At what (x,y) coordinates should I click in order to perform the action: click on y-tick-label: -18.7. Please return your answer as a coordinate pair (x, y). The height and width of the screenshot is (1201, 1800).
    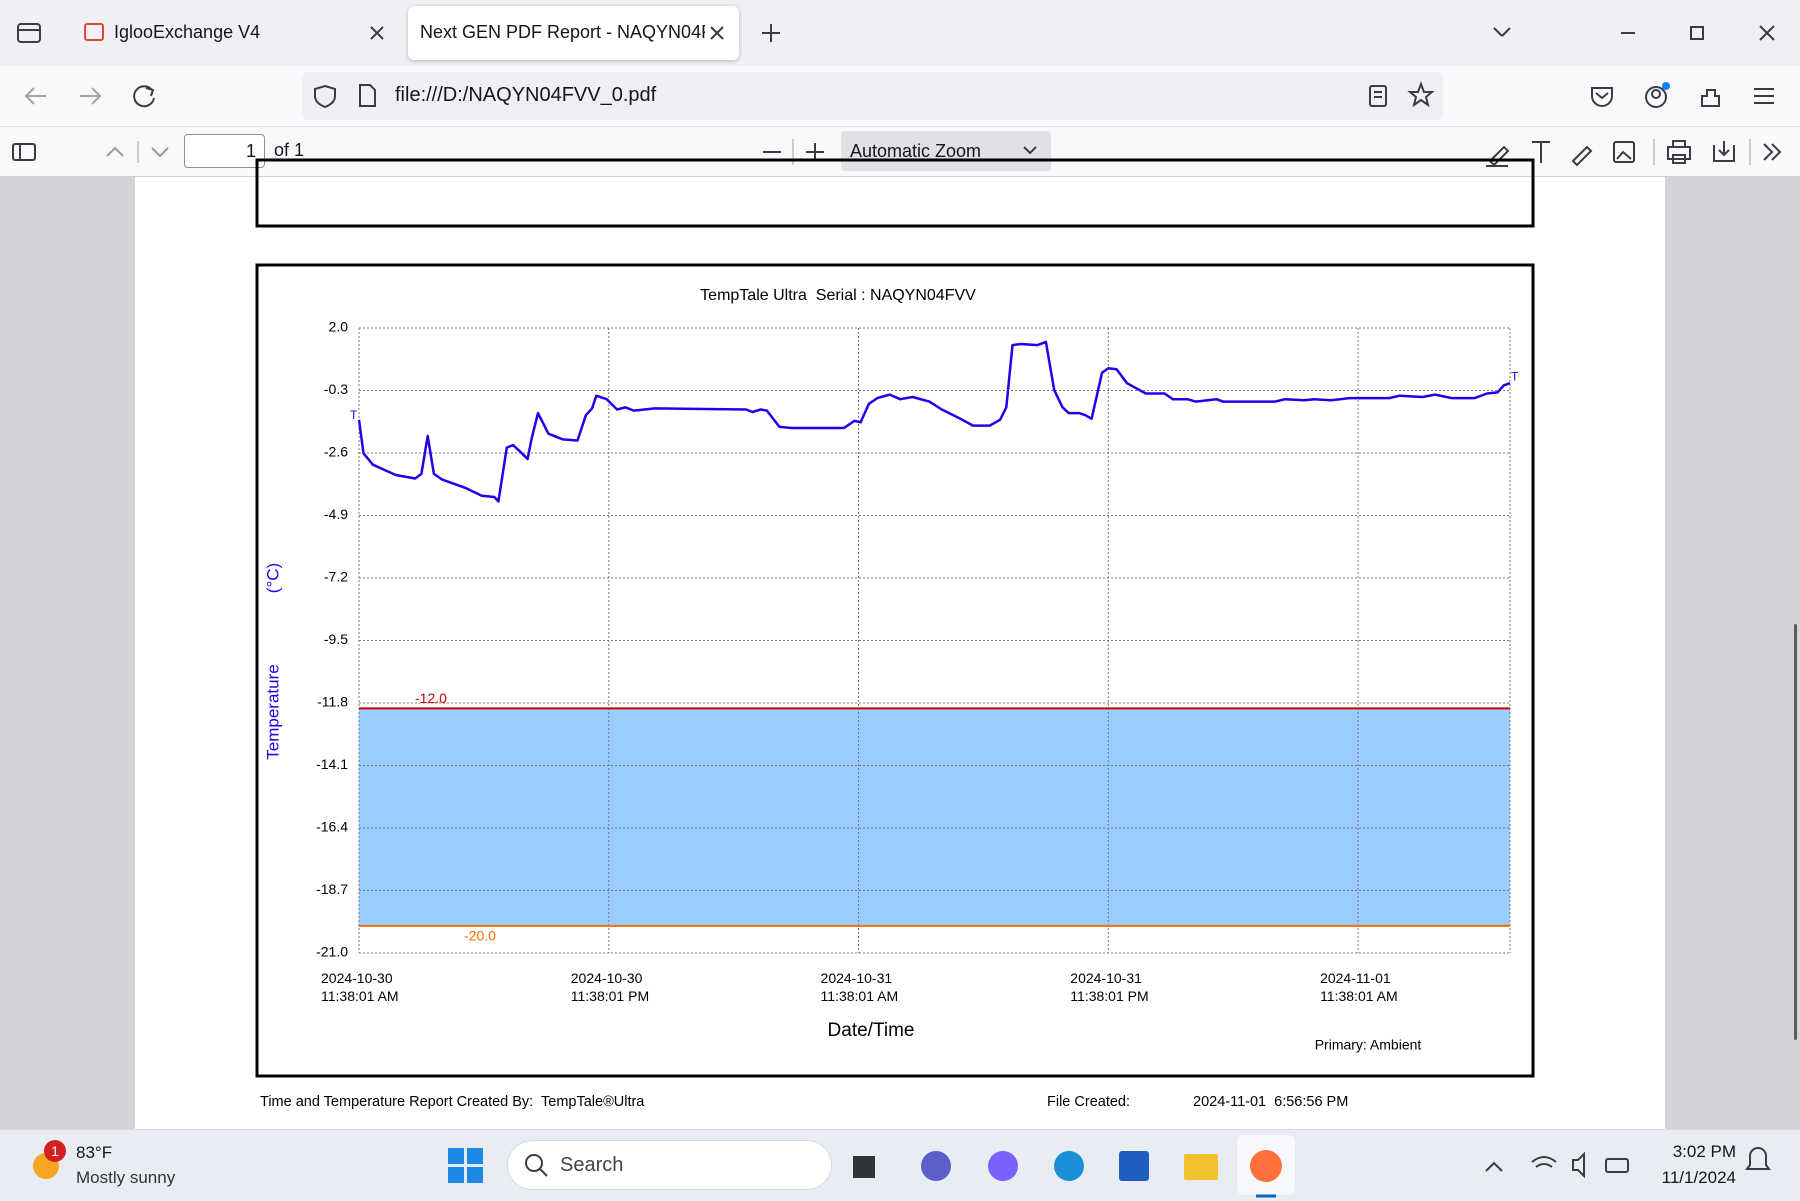
    Looking at the image, I should click on (332, 889).